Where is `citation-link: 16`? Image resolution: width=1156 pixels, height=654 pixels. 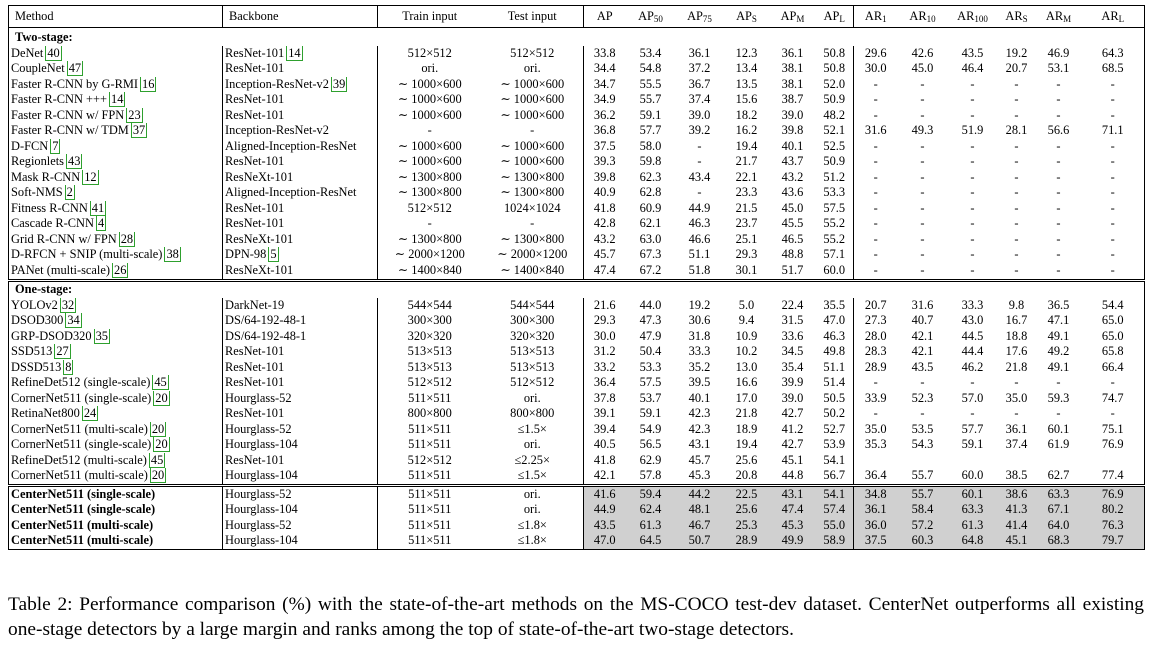 citation-link: 16 is located at coordinates (148, 84).